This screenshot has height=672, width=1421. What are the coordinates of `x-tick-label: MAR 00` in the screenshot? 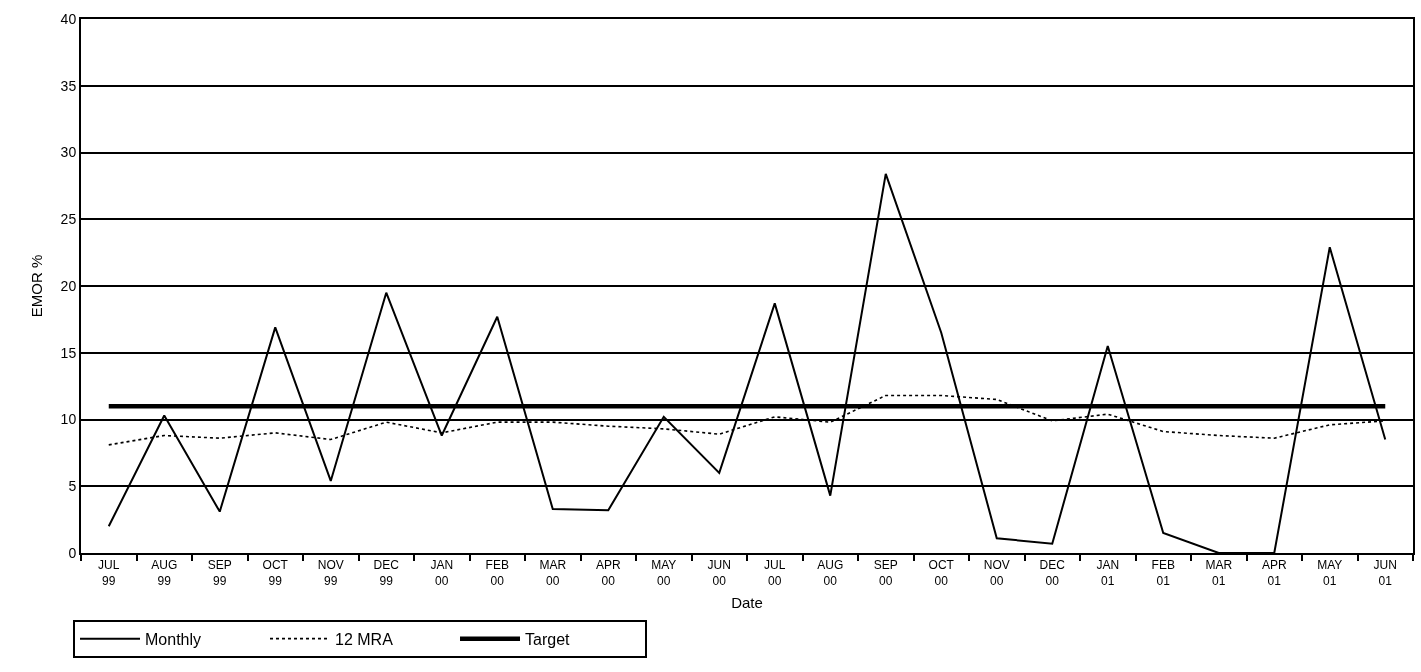 It's located at (553, 573).